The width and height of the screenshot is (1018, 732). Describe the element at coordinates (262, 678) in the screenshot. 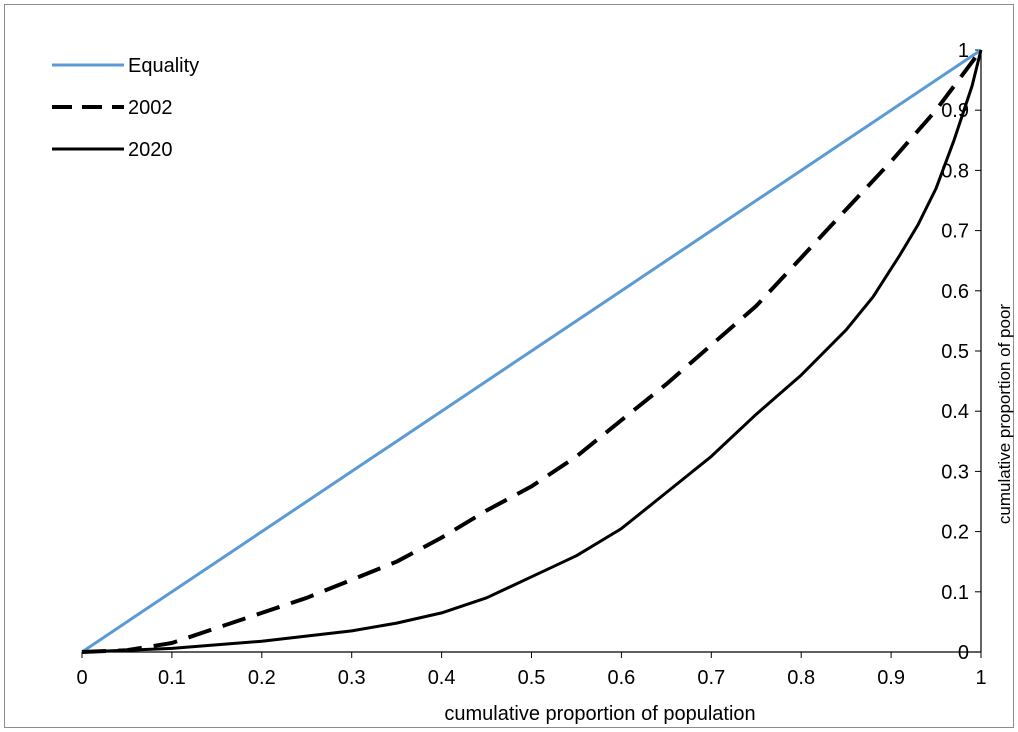

I see `x-tick-label: 0.2` at that location.